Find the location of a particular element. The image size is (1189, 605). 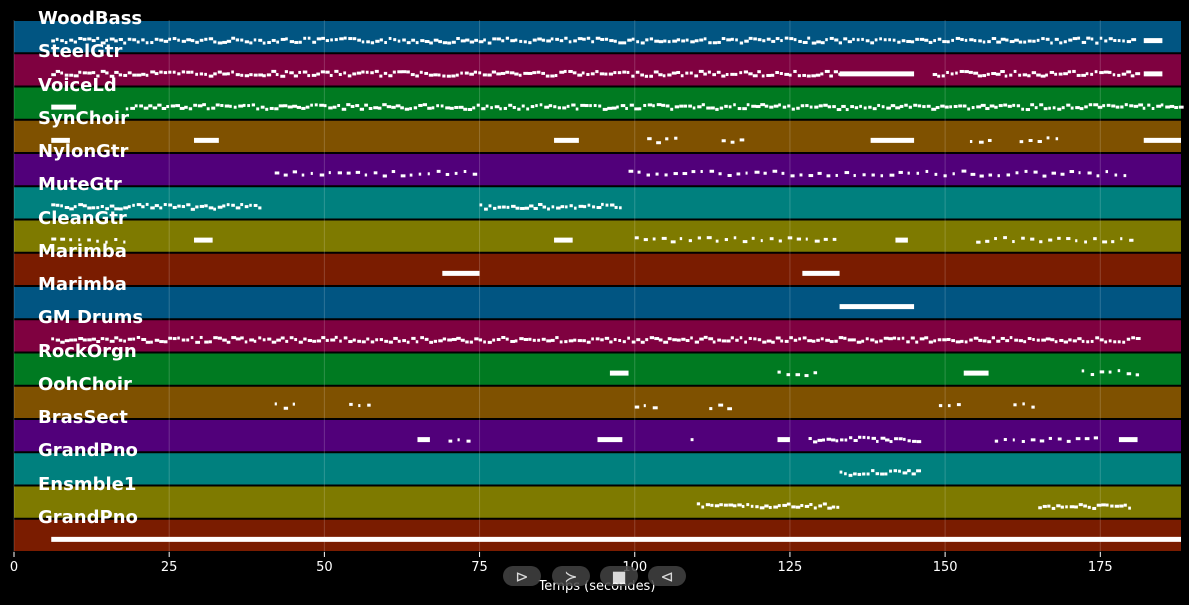

track-label: SynChoir is located at coordinates (83, 118).